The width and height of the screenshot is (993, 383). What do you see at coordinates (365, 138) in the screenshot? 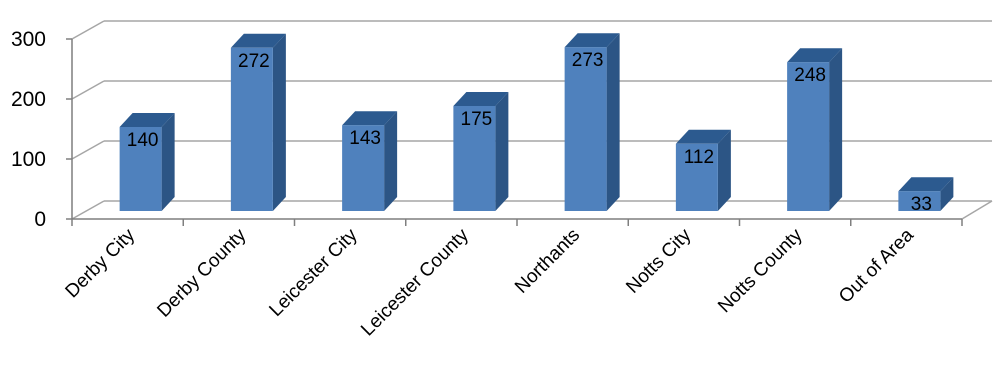
I see `data-label: 143` at bounding box center [365, 138].